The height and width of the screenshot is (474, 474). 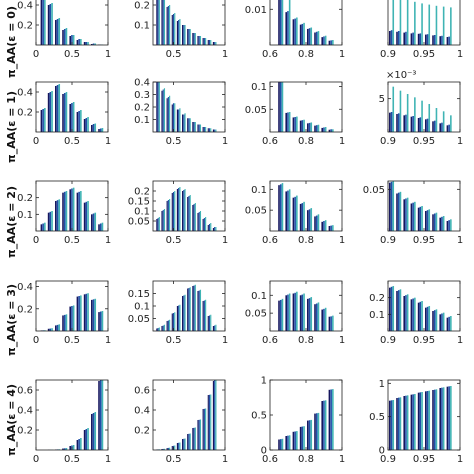 I want to click on row-label-2: π_AA(ε = 2), so click(x=11, y=222).